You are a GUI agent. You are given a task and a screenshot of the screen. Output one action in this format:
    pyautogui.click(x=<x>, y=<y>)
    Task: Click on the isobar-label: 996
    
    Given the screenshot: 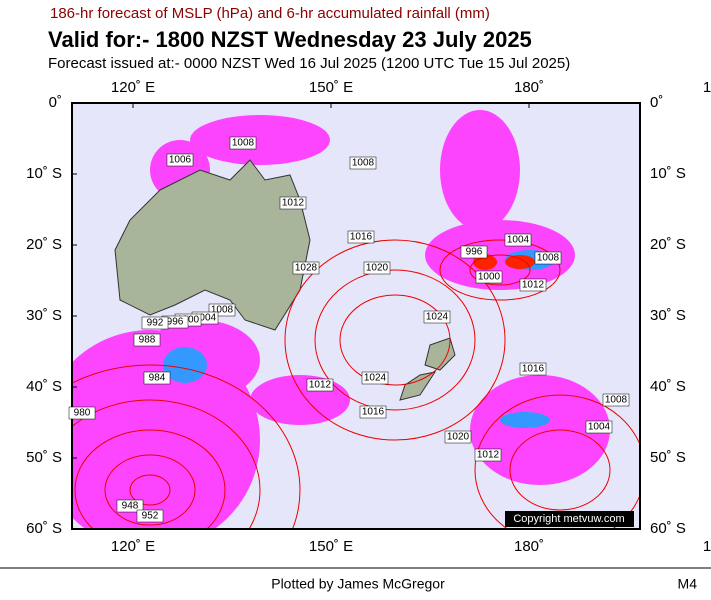 What is the action you would take?
    pyautogui.click(x=474, y=252)
    